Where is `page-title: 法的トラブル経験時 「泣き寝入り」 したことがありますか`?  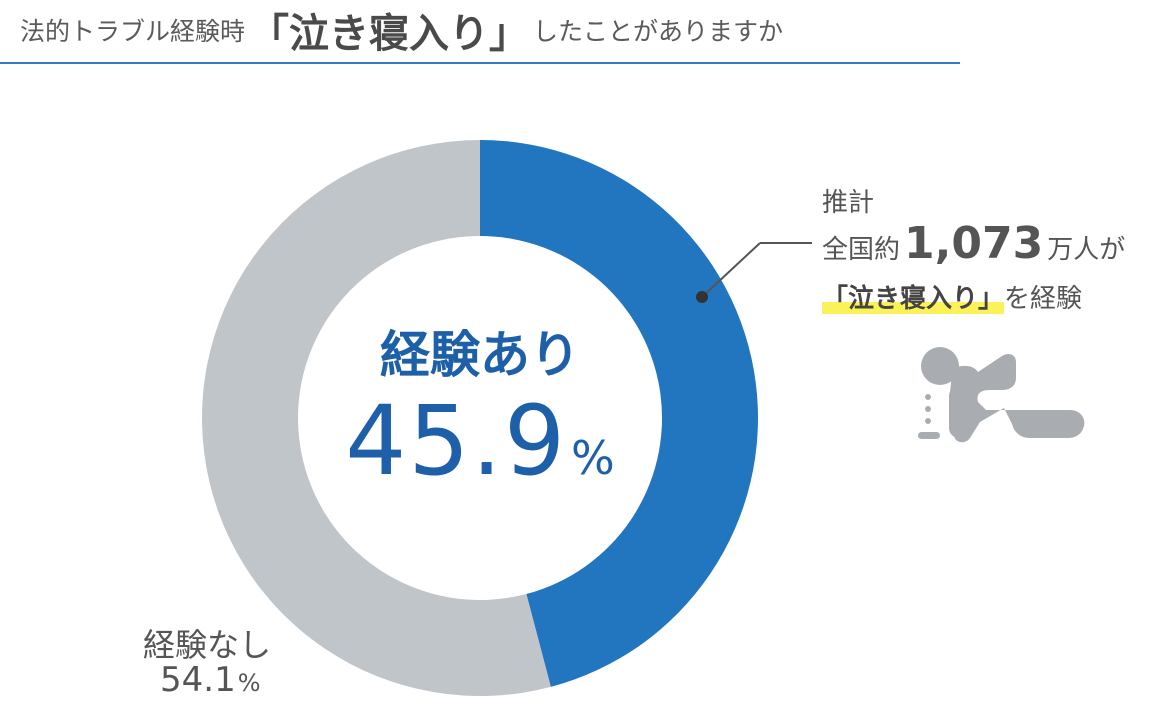 page-title: 法的トラブル経験時 「泣き寝入り」 したことがありますか is located at coordinates (401, 30).